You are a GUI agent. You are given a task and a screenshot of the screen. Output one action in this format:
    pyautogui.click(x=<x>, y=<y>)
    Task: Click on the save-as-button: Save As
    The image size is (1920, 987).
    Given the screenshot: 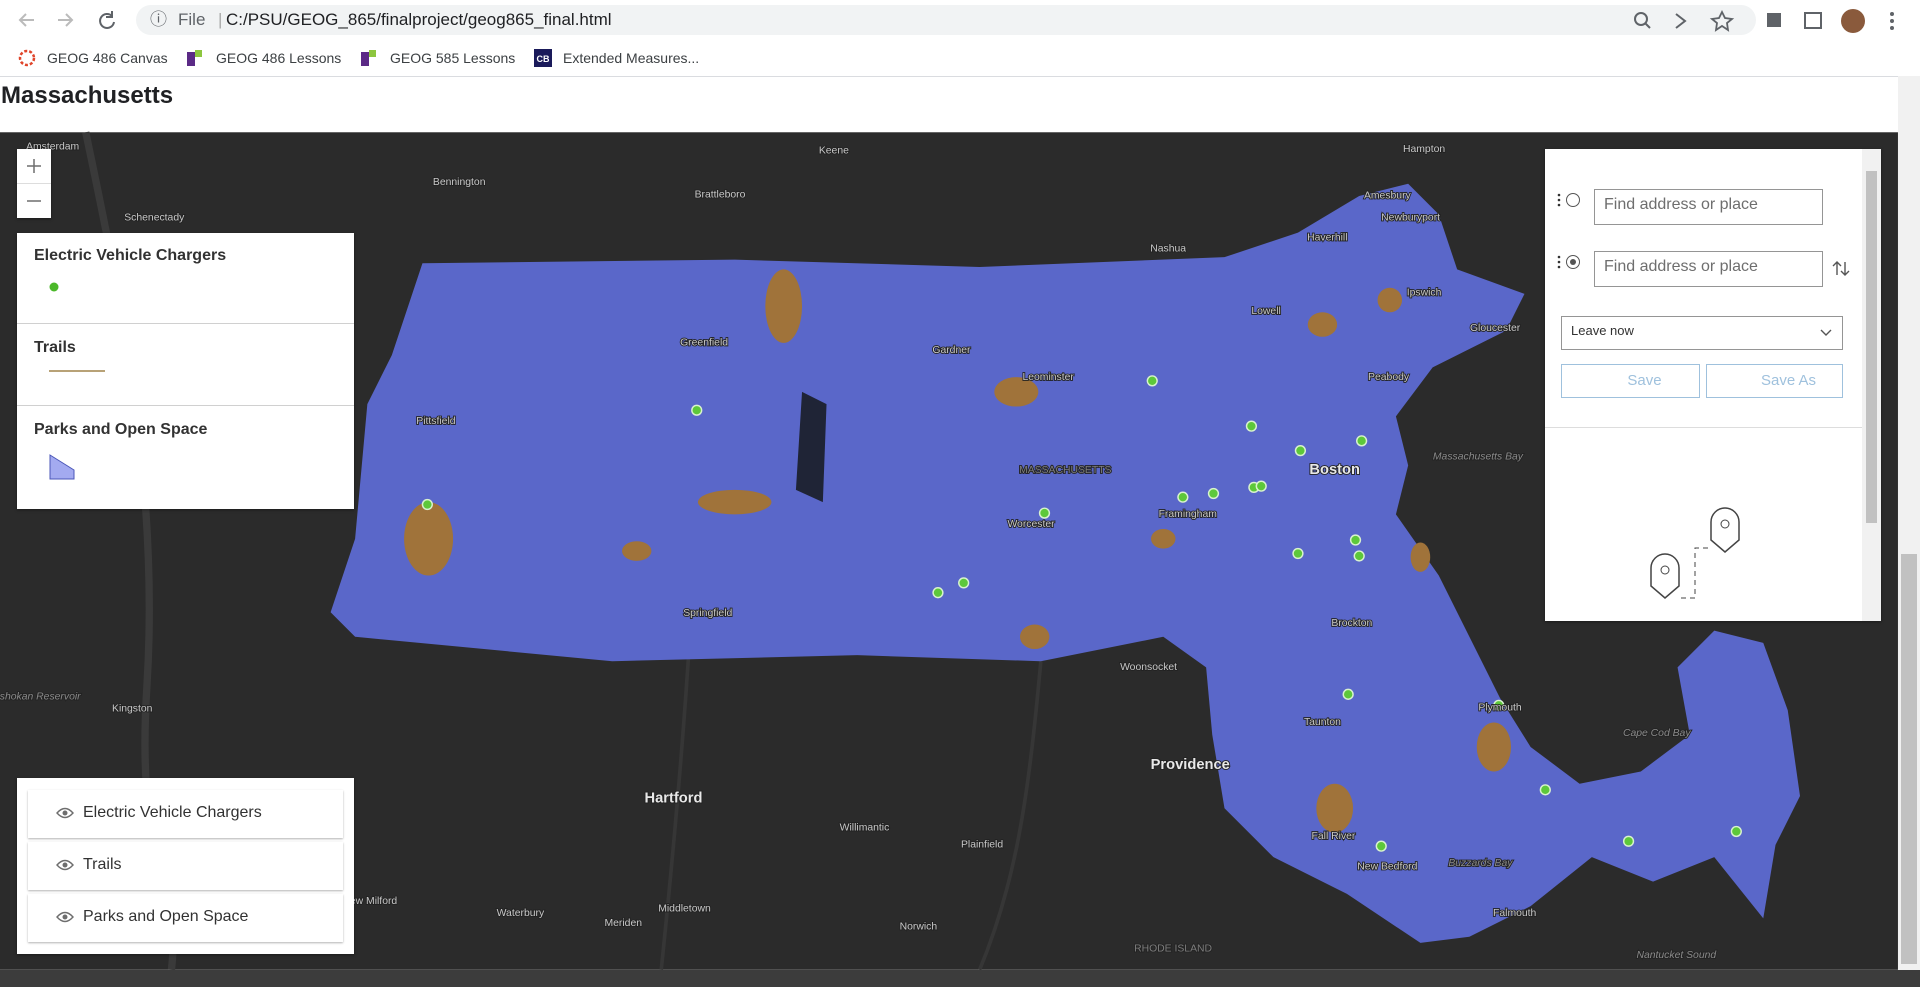 What is the action you would take?
    pyautogui.click(x=1774, y=381)
    